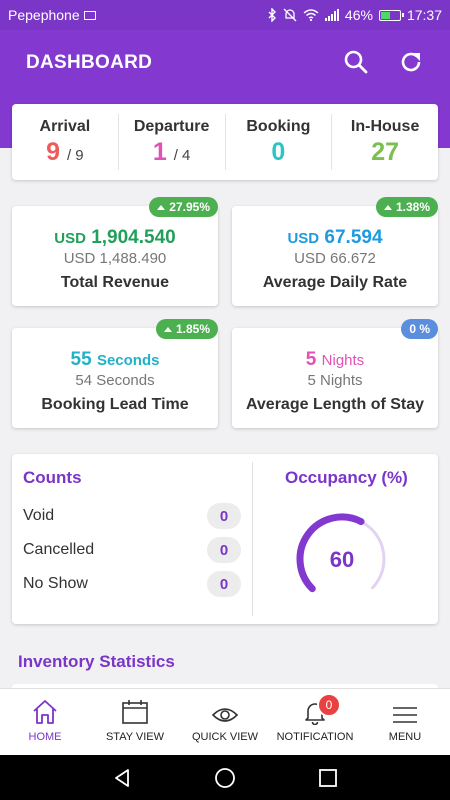 The image size is (450, 800). What do you see at coordinates (115, 404) in the screenshot?
I see `lead-time-label: Booking Lead Time` at bounding box center [115, 404].